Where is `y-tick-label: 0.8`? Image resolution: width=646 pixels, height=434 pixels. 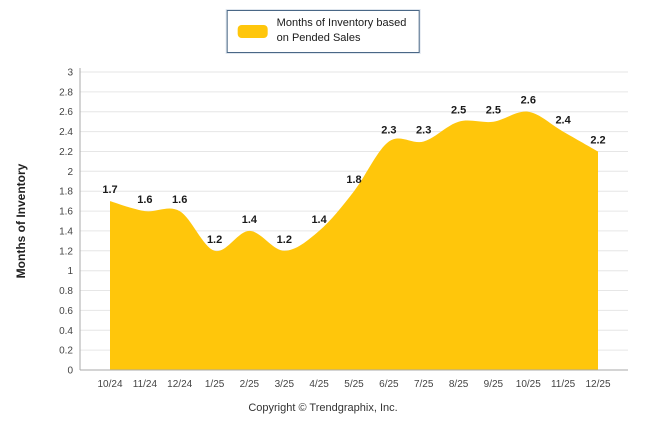 y-tick-label: 0.8 is located at coordinates (66, 291).